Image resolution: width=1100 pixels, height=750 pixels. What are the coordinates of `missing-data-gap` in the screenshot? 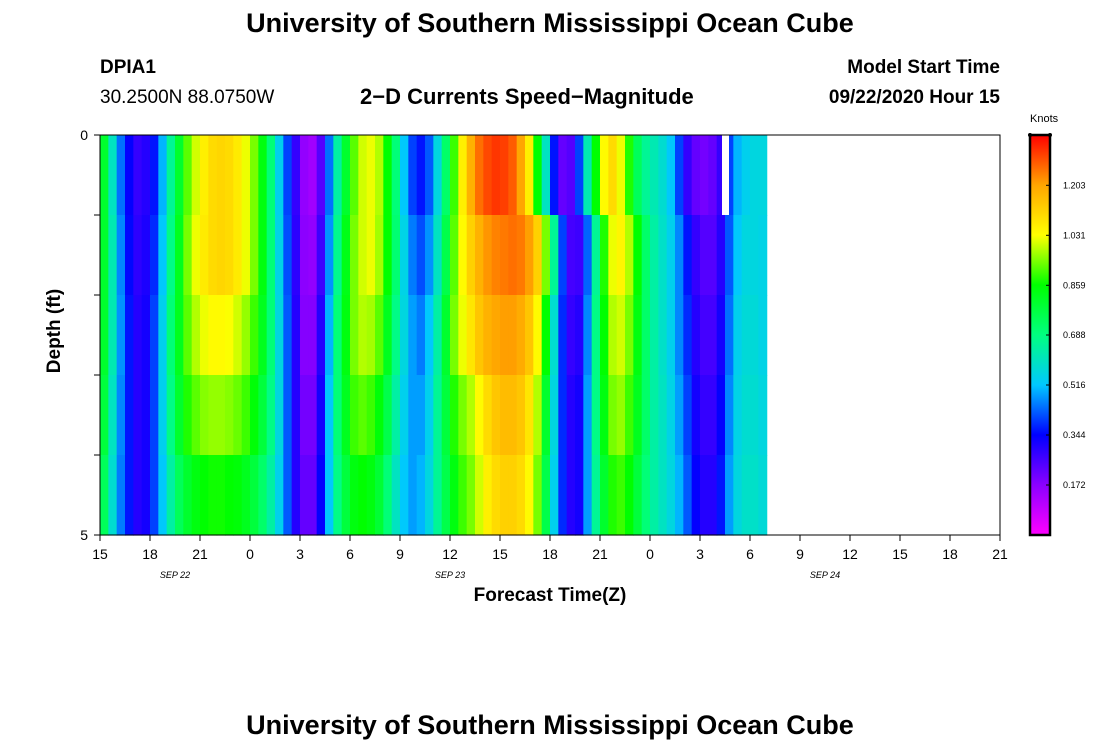 It's located at (725, 175).